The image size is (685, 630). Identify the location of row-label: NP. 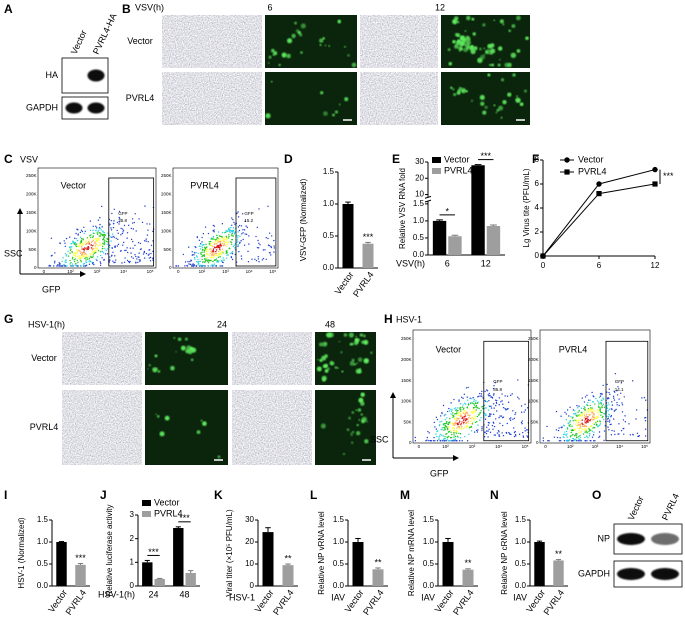
(603, 538).